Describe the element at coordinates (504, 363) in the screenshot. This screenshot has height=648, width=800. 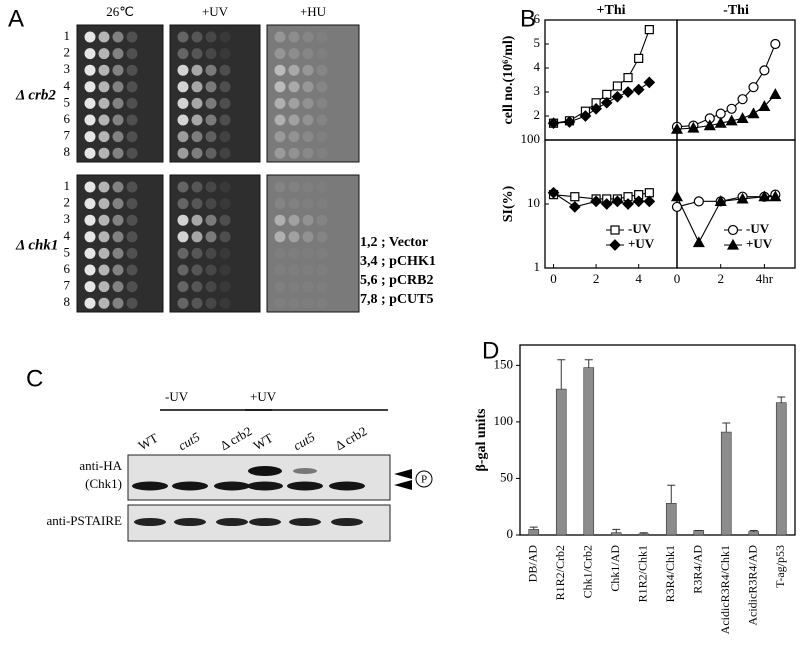
I see `y-tick-label: 150` at that location.